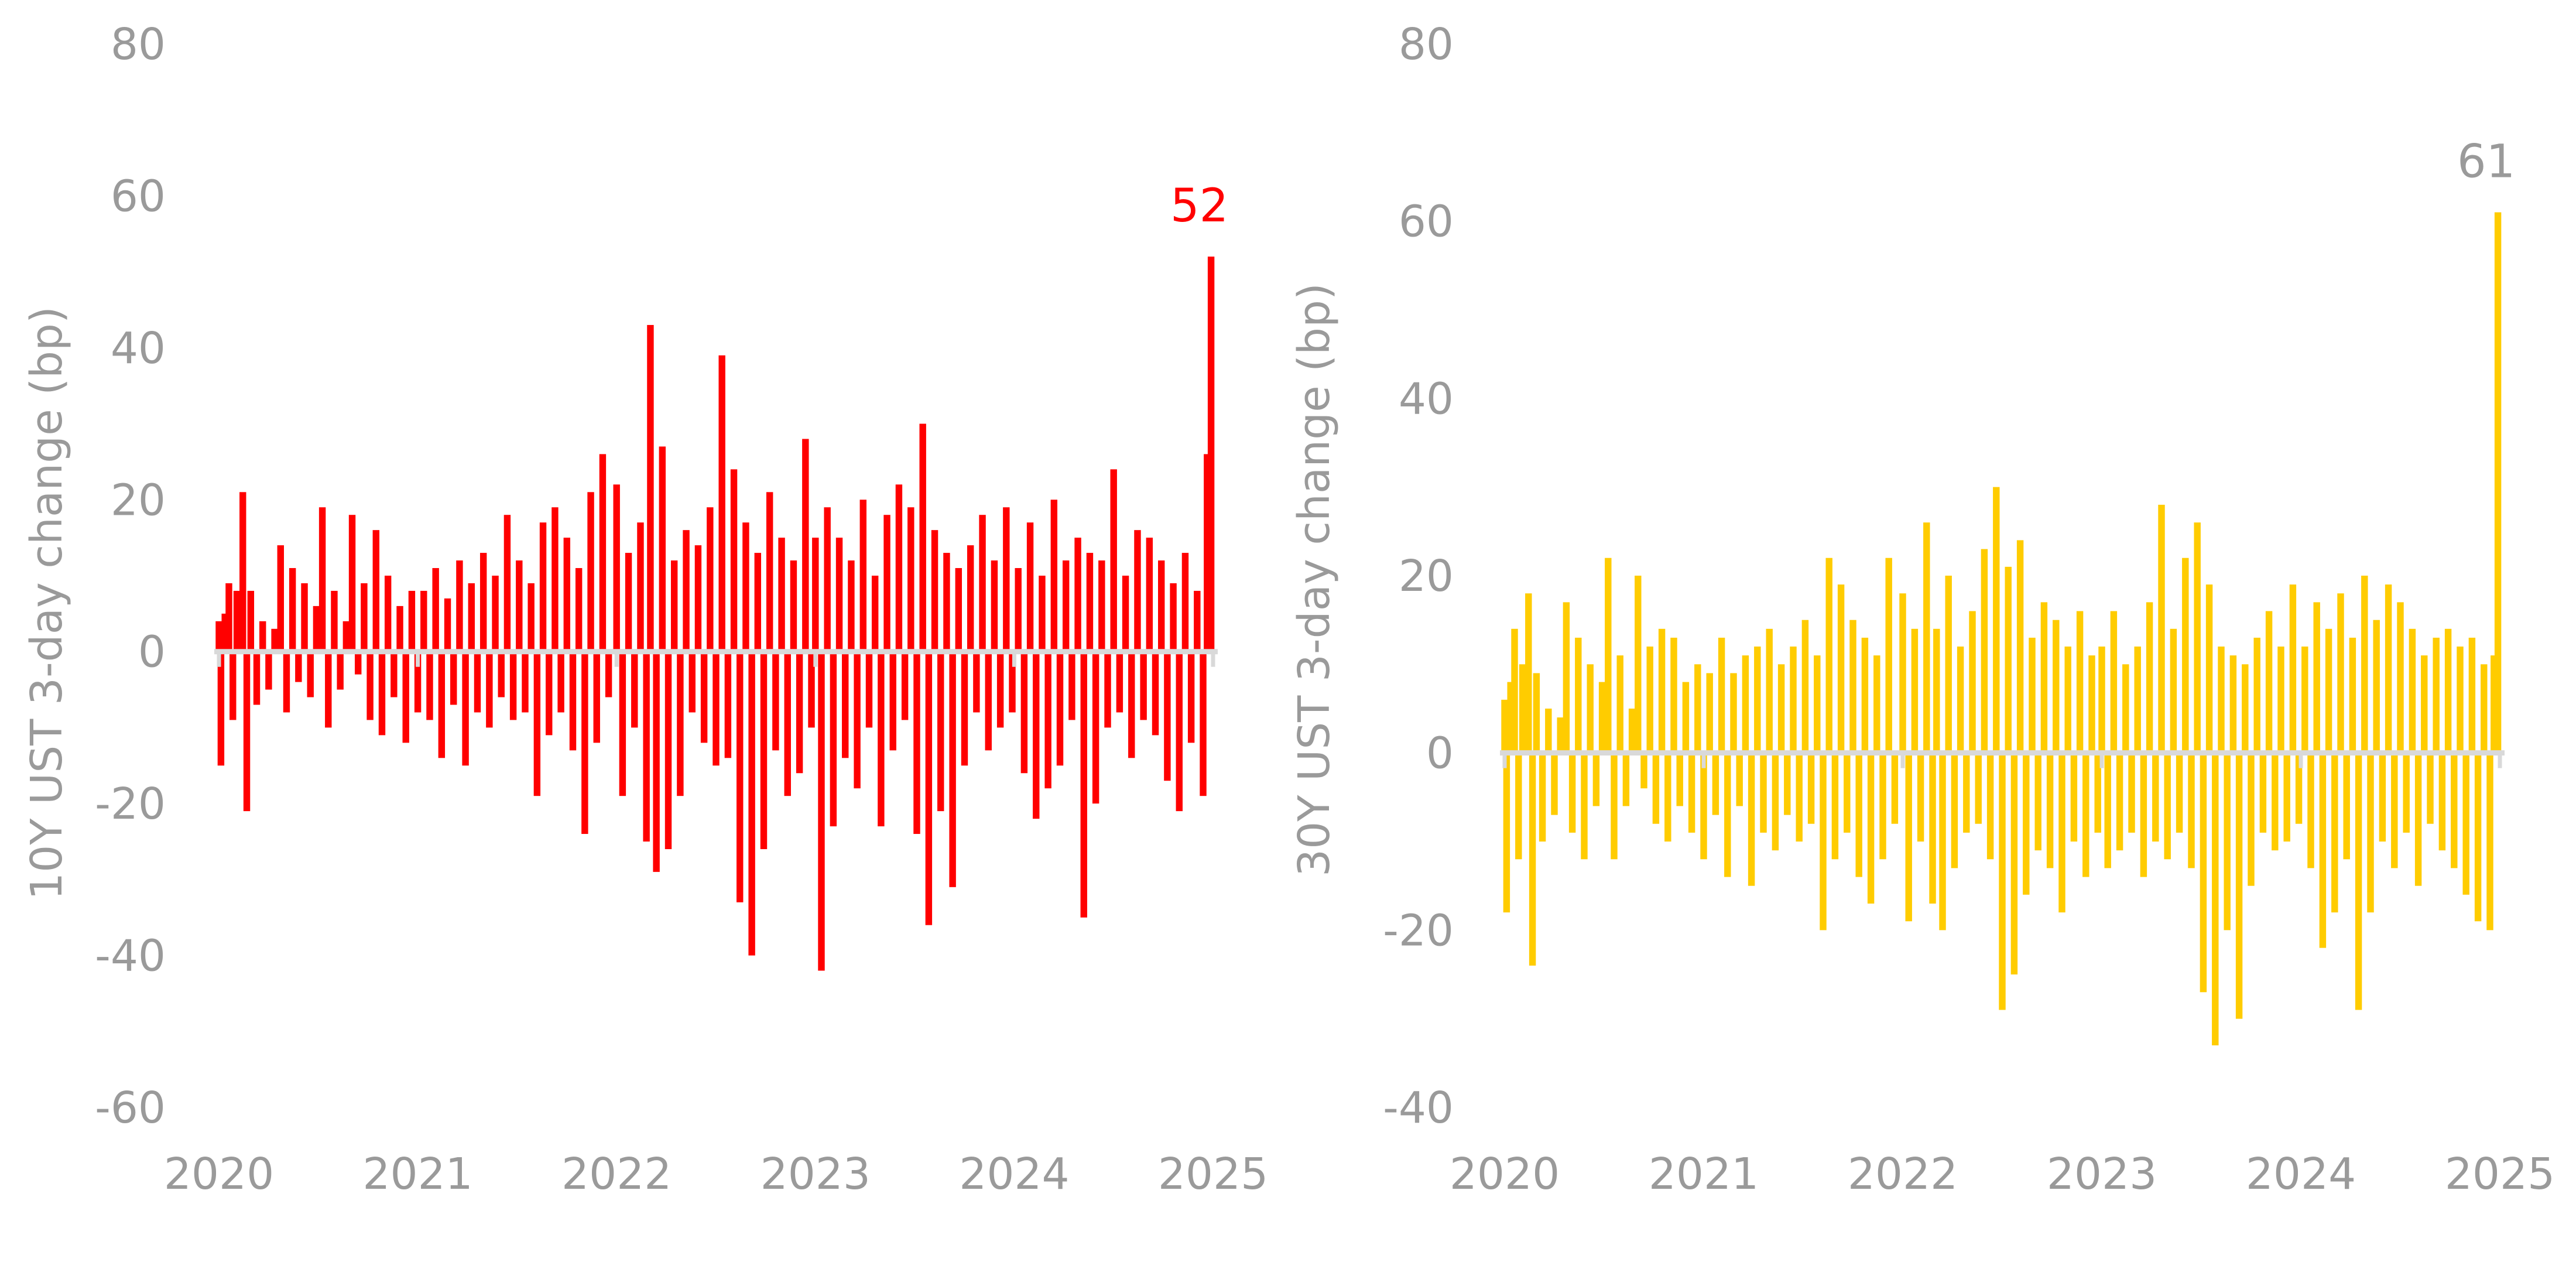  What do you see at coordinates (816, 1174) in the screenshot?
I see `x-tick-label: 2023` at bounding box center [816, 1174].